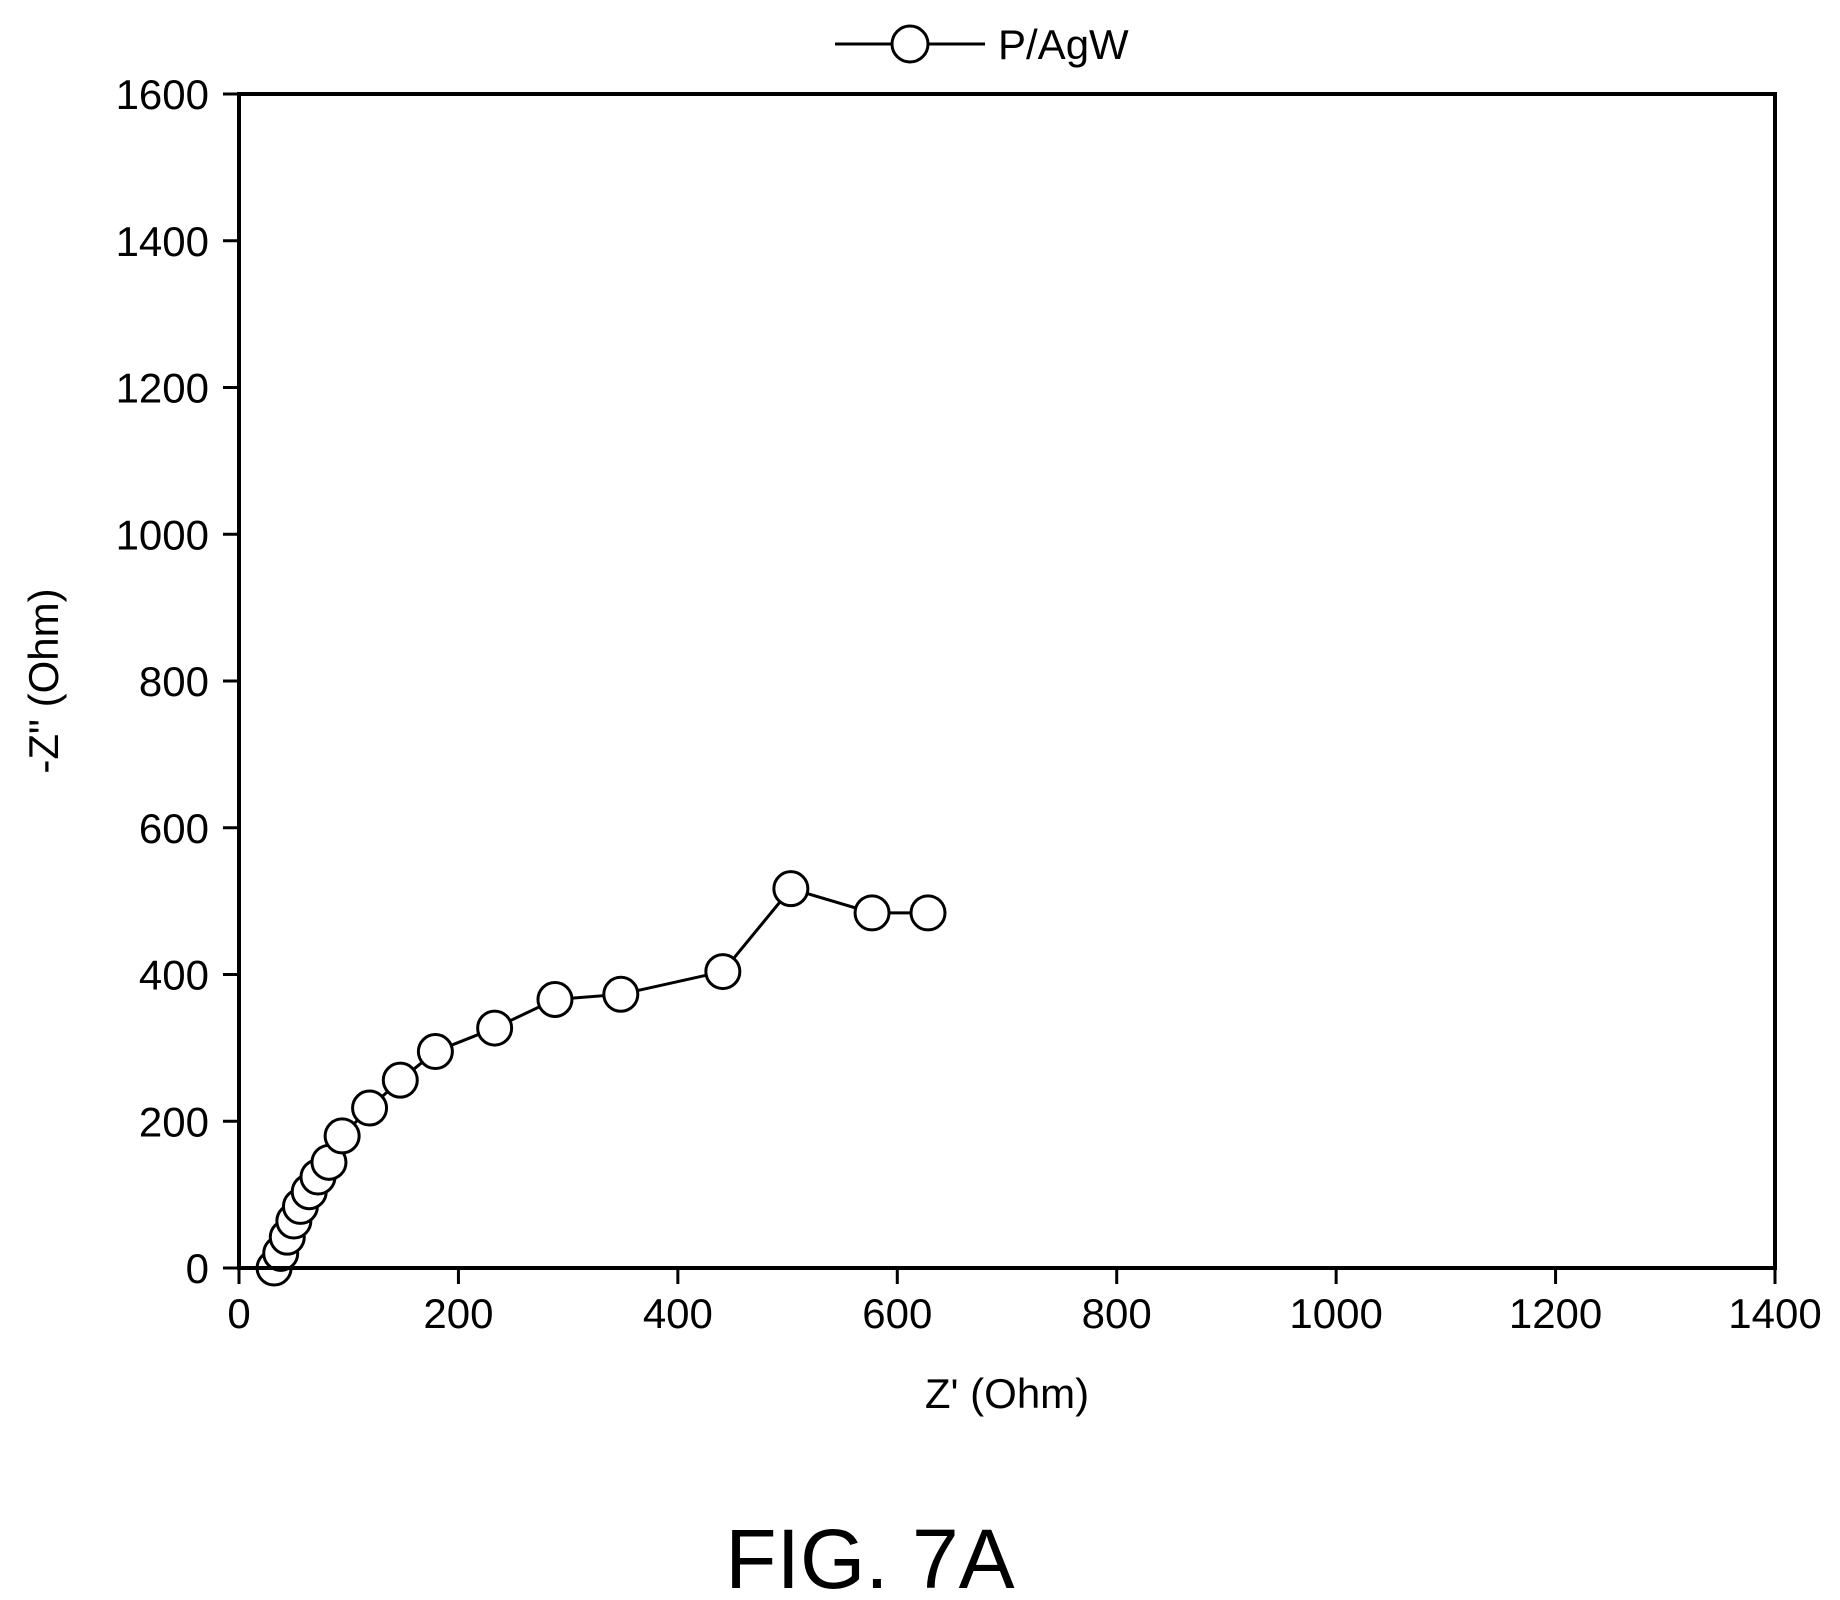 The width and height of the screenshot is (1840, 1600). What do you see at coordinates (910, 44) in the screenshot?
I see `legend-marker` at bounding box center [910, 44].